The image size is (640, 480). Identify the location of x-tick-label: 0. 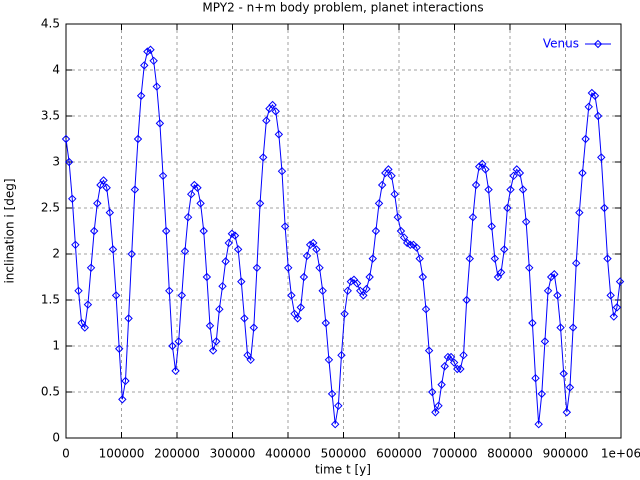
(66, 454).